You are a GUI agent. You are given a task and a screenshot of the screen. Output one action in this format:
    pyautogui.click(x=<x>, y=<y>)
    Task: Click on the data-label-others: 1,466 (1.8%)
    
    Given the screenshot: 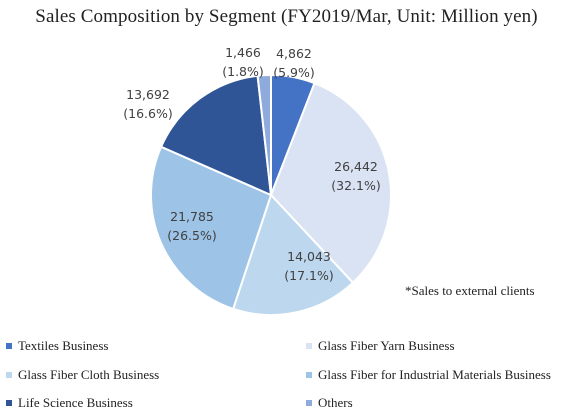 What is the action you would take?
    pyautogui.click(x=243, y=62)
    